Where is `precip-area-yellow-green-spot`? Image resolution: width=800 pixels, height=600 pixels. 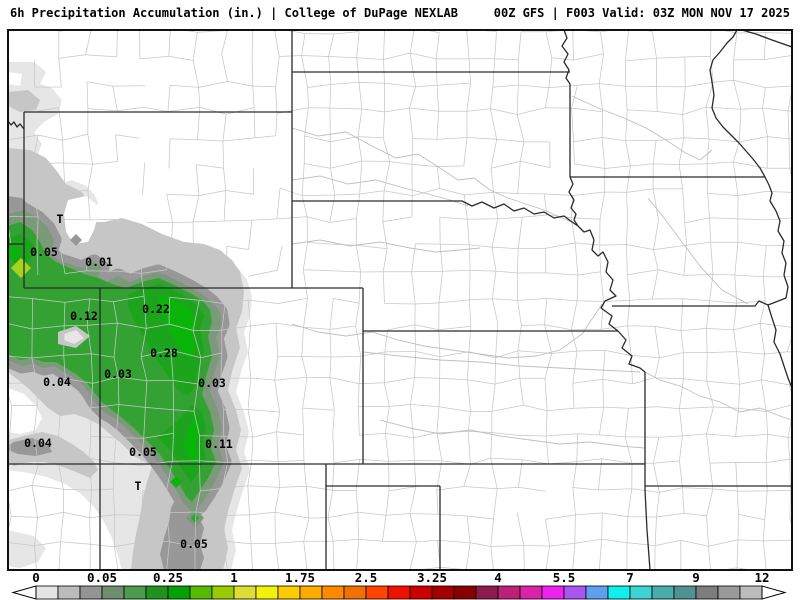 precip-area-yellow-green-spot is located at coordinates (21, 268).